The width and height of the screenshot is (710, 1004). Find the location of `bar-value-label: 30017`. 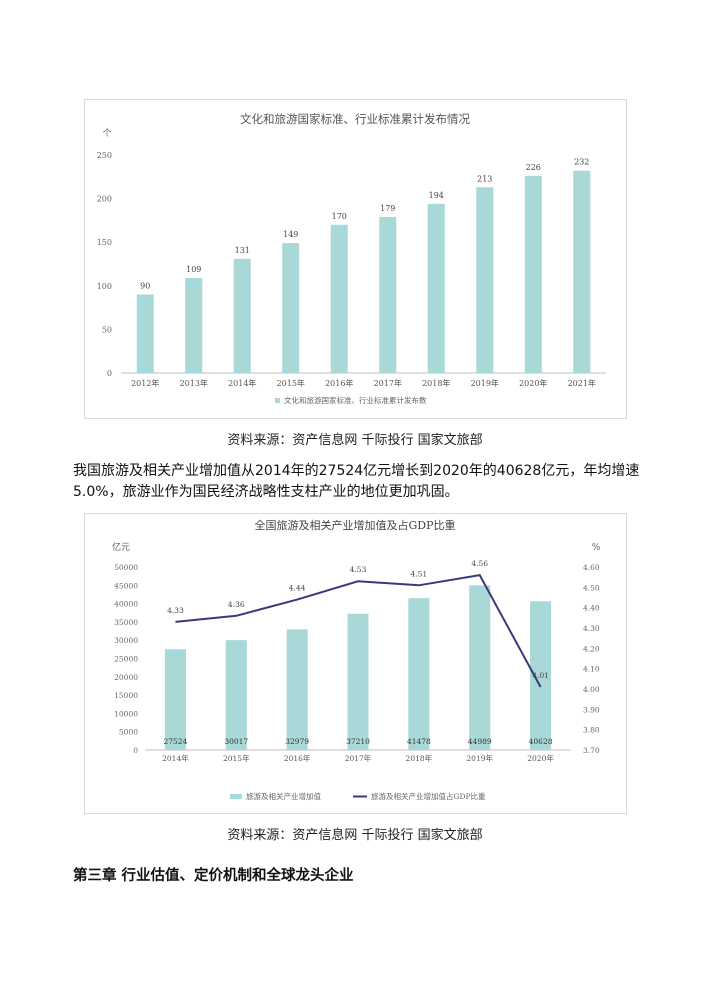

bar-value-label: 30017 is located at coordinates (236, 741).